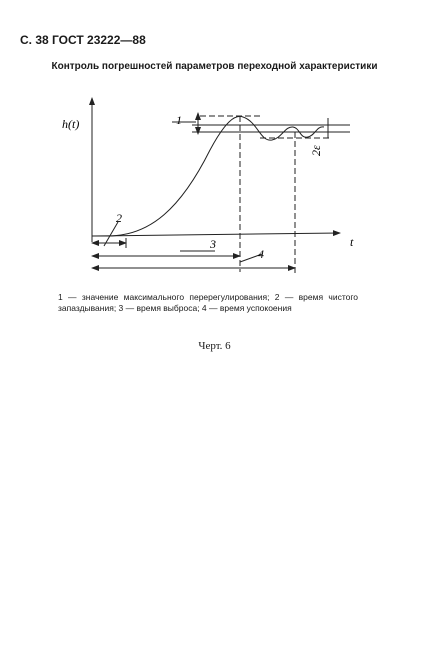  I want to click on label-4: 4, so click(261, 254).